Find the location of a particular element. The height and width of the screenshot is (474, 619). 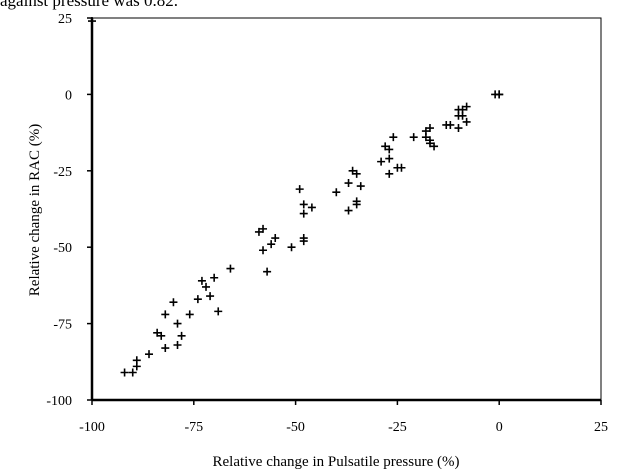

y-tick-label: 0 is located at coordinates (68, 95).